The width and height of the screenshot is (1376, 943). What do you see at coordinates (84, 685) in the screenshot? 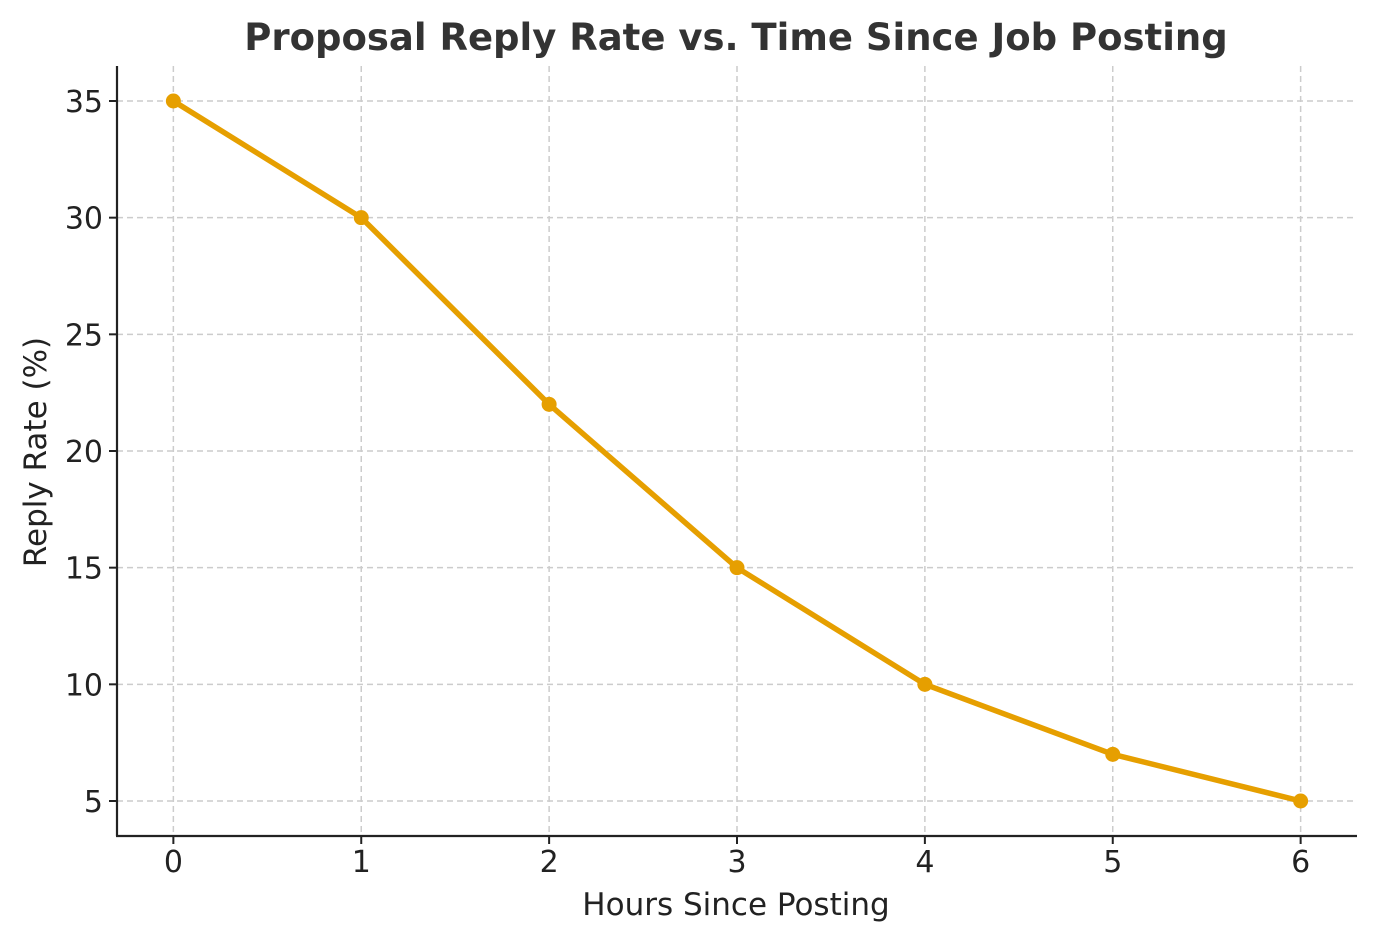
I see `y-tick-label: 10` at bounding box center [84, 685].